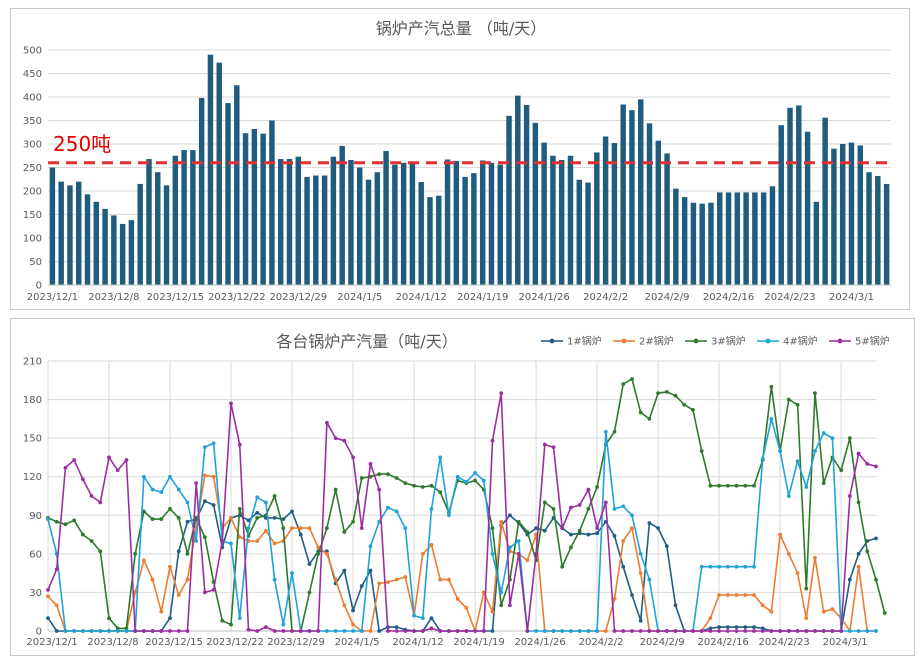 The width and height of the screenshot is (920, 660). What do you see at coordinates (32, 439) in the screenshot?
I see `y-tick-label: 150` at bounding box center [32, 439].